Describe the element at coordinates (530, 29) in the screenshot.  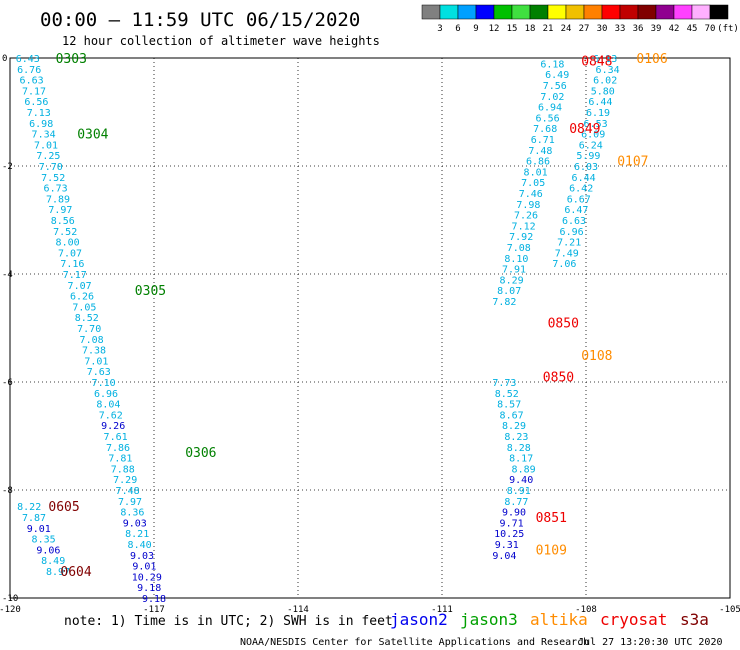
I see `colorbar-label: 18` at that location.